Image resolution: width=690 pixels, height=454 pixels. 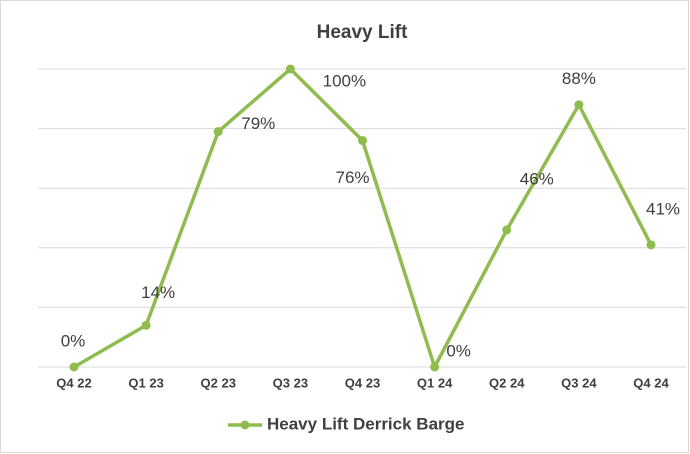 I want to click on x-tick-label: Q1 24, so click(x=435, y=382).